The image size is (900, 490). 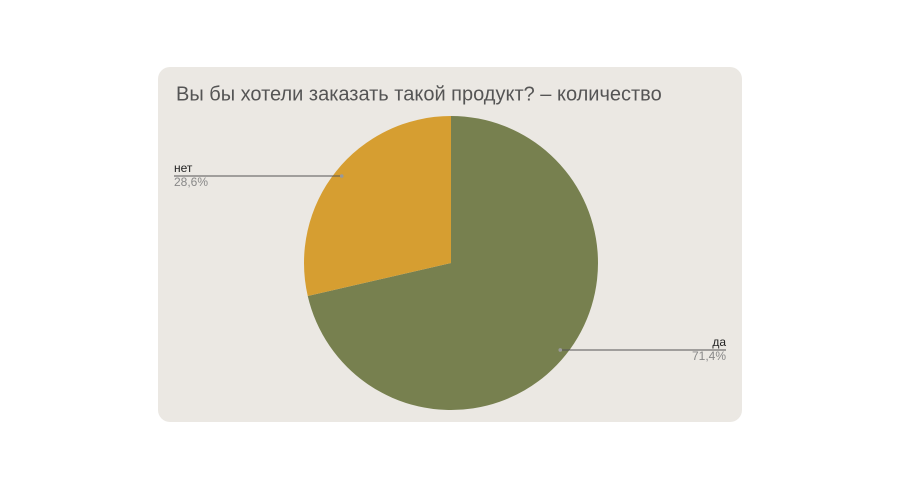 What do you see at coordinates (377, 206) in the screenshot?
I see `pie-slice` at bounding box center [377, 206].